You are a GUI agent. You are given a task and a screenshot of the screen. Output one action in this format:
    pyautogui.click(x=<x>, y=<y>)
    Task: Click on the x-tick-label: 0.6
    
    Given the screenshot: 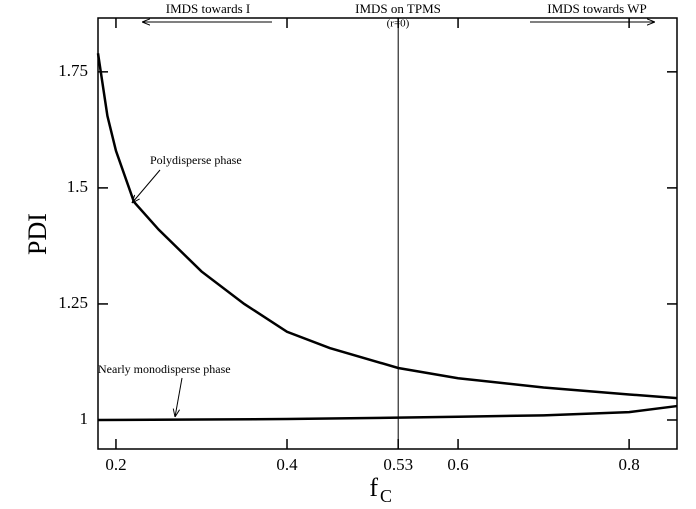 What is the action you would take?
    pyautogui.click(x=457, y=464)
    